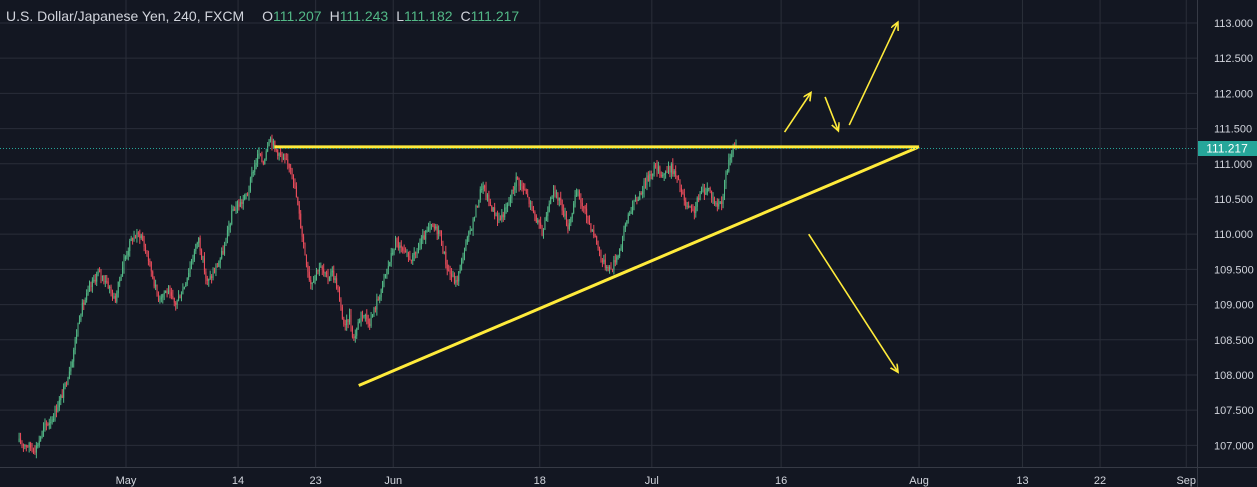 Image resolution: width=1257 pixels, height=487 pixels. Describe the element at coordinates (1234, 306) in the screenshot. I see `price-tick-label: 109.000` at that location.